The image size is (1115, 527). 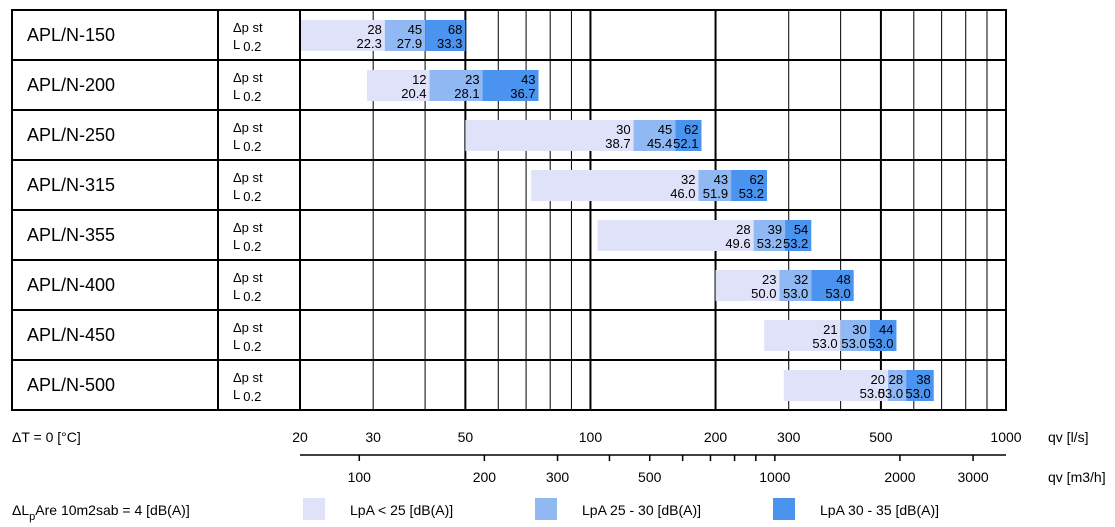 I want to click on delta-l-rest: Are 10m2sab = 4 [dB(A)], so click(x=112, y=510).